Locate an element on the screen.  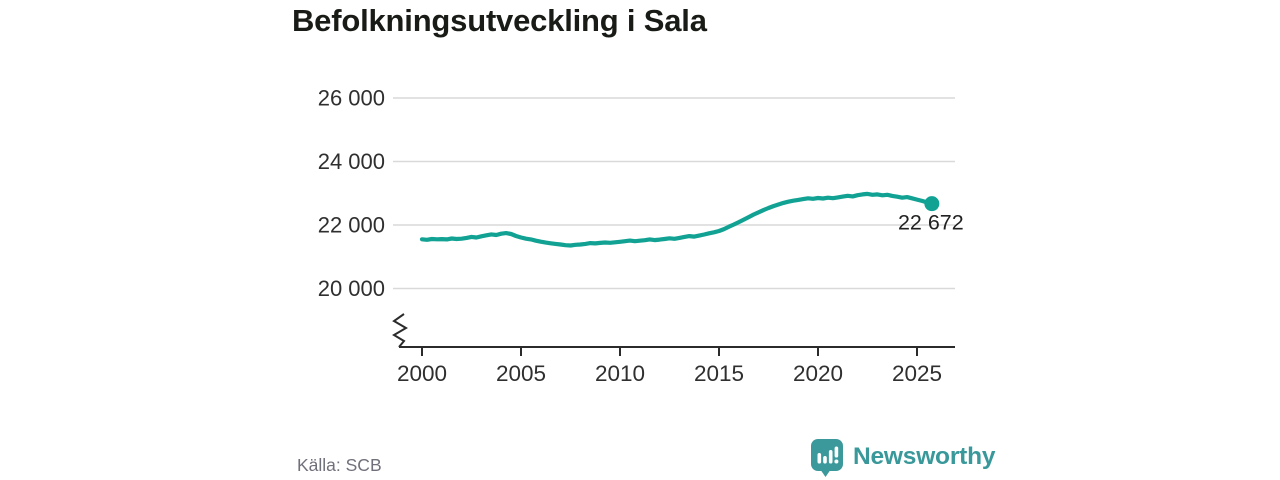
x-axis-label: 2020 is located at coordinates (818, 373).